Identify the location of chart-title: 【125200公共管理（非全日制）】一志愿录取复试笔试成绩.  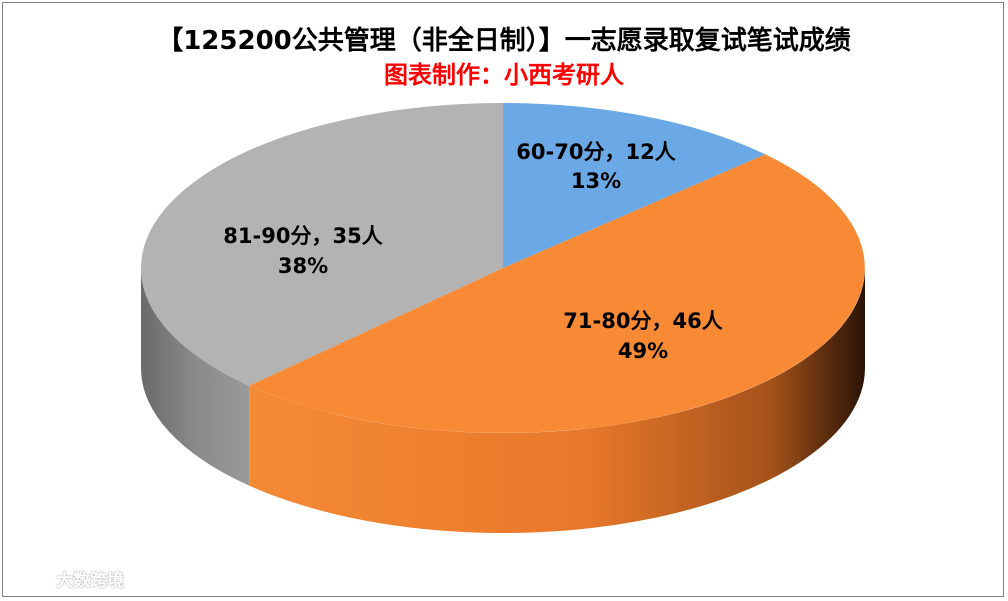
(504, 41).